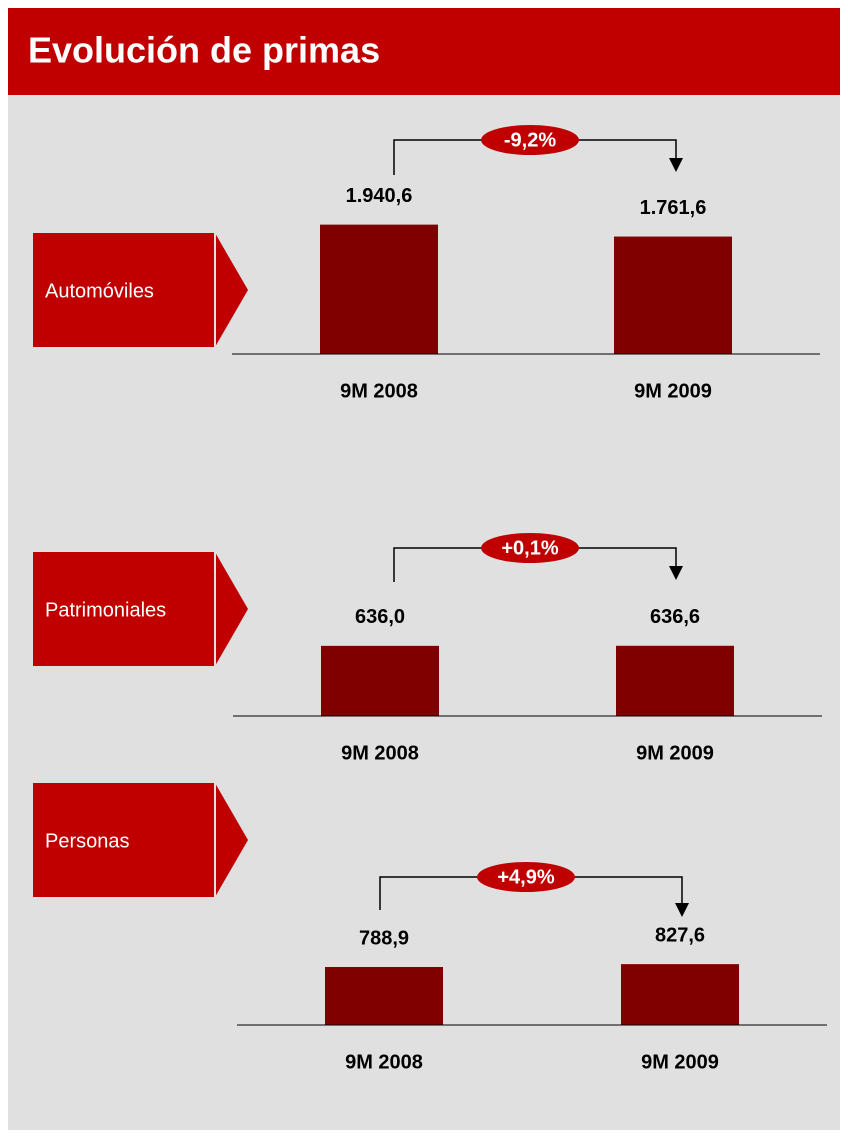  What do you see at coordinates (384, 938) in the screenshot?
I see `value-label: 788,9` at bounding box center [384, 938].